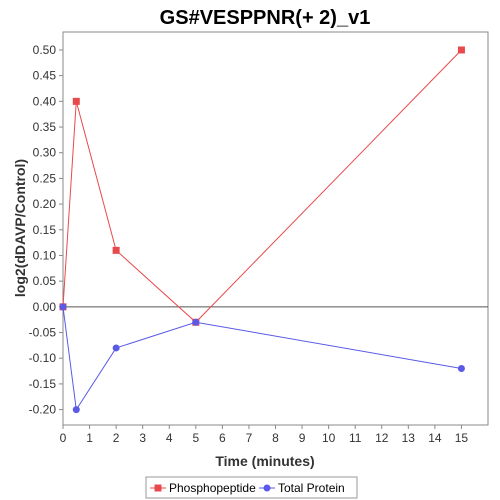 The height and width of the screenshot is (500, 500). I want to click on legend, so click(251, 487).